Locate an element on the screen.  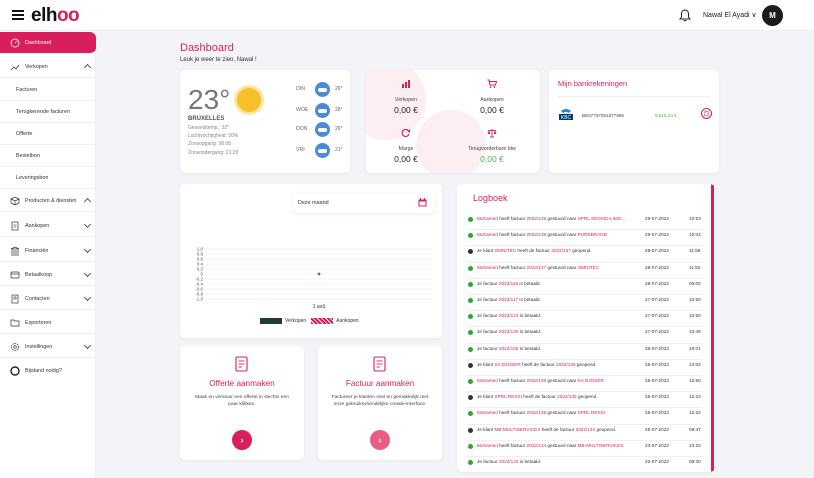
create-quote-button: › is located at coordinates (242, 440).